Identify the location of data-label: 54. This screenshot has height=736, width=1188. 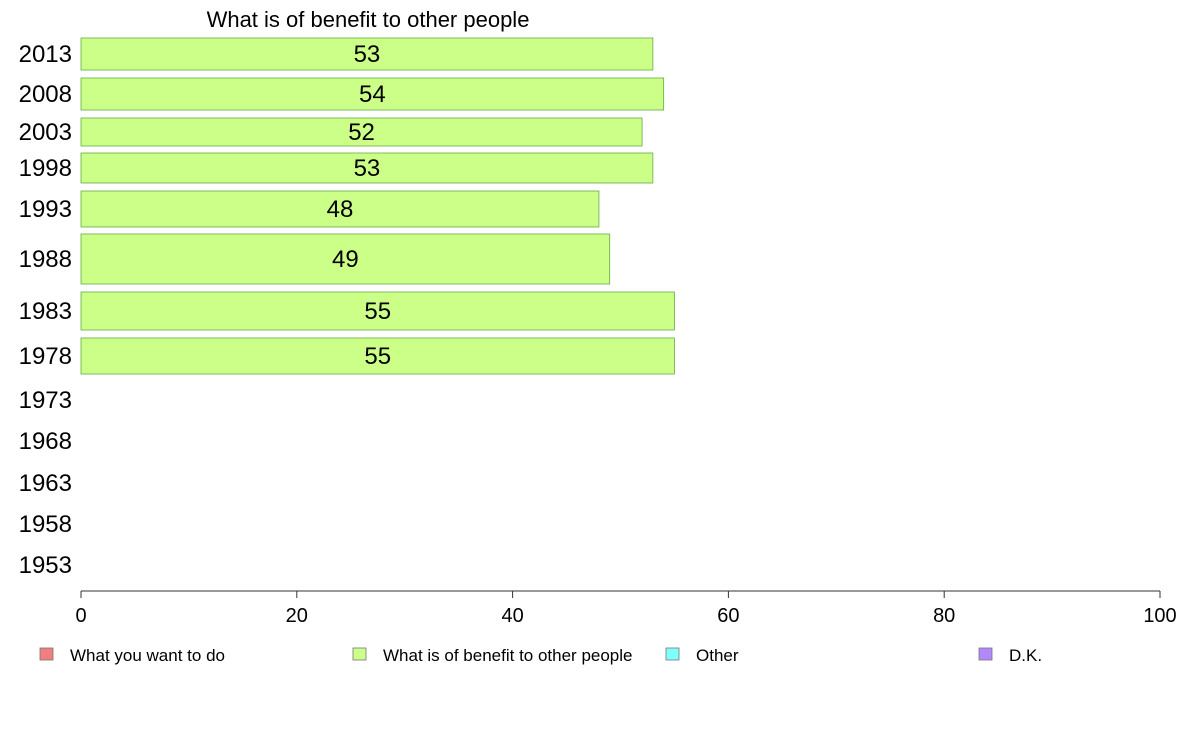
(372, 94).